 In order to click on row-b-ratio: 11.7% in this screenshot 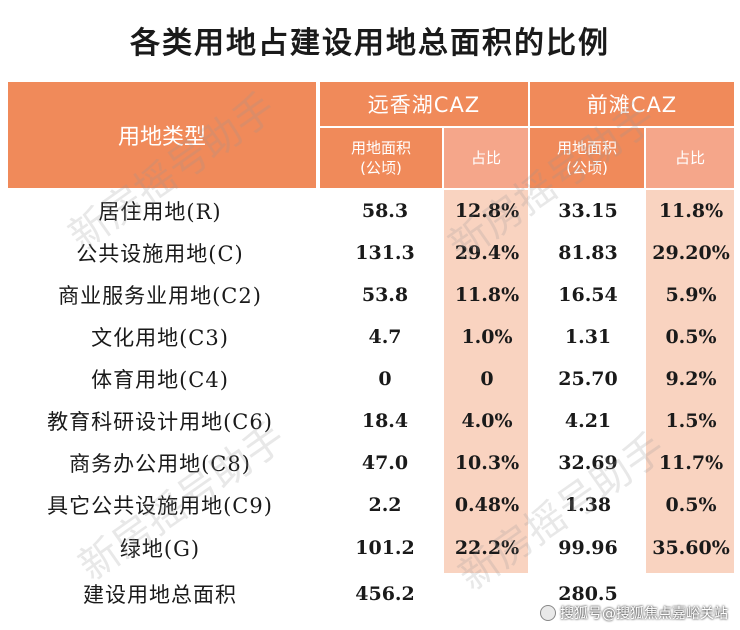, I will do `click(691, 463)`.